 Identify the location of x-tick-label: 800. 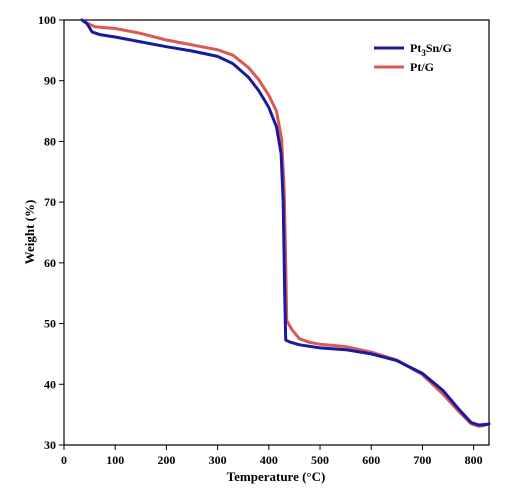
(474, 460).